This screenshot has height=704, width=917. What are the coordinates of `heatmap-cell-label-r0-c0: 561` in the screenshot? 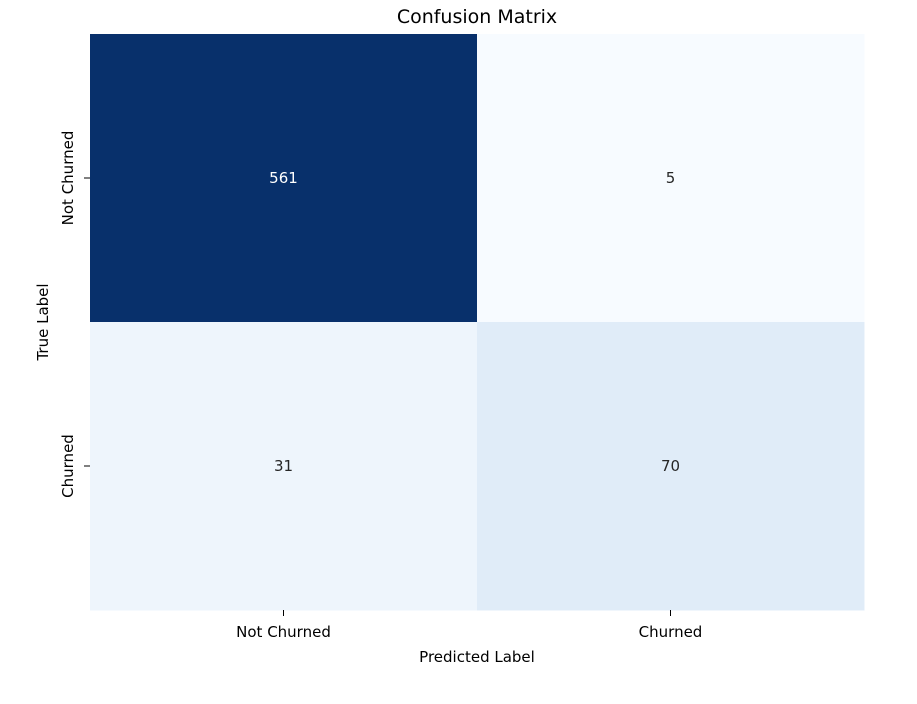 It's located at (283, 178).